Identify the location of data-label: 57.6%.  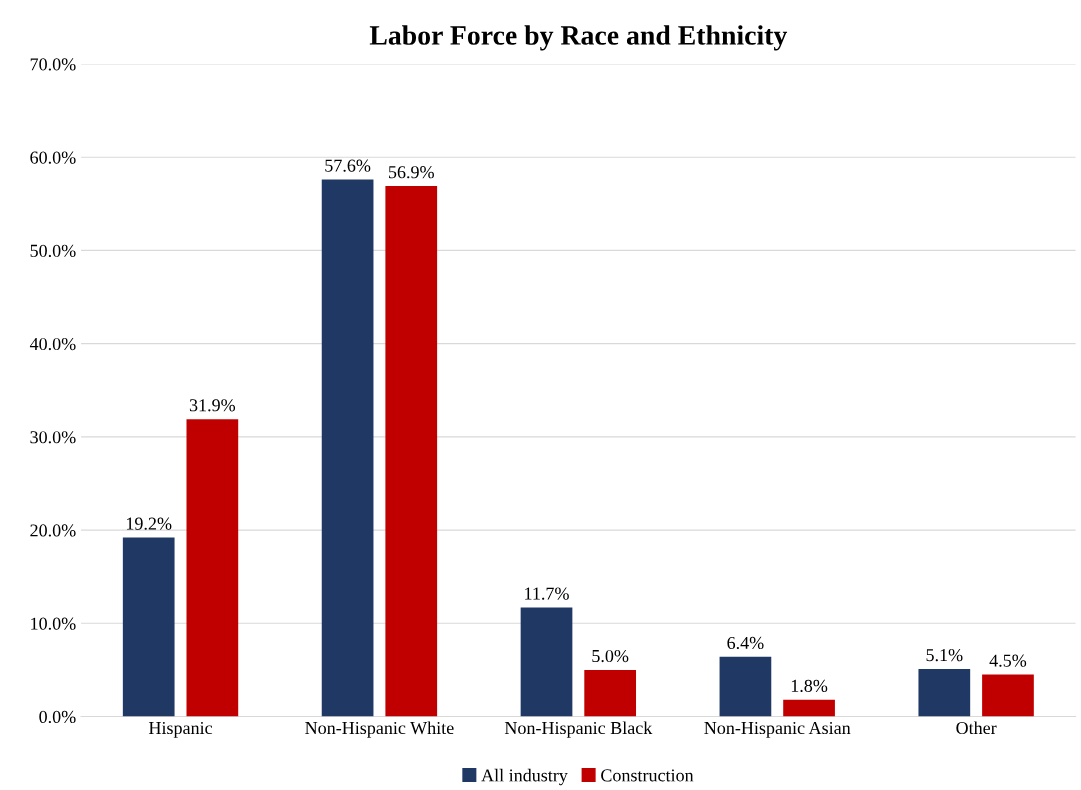
(348, 165).